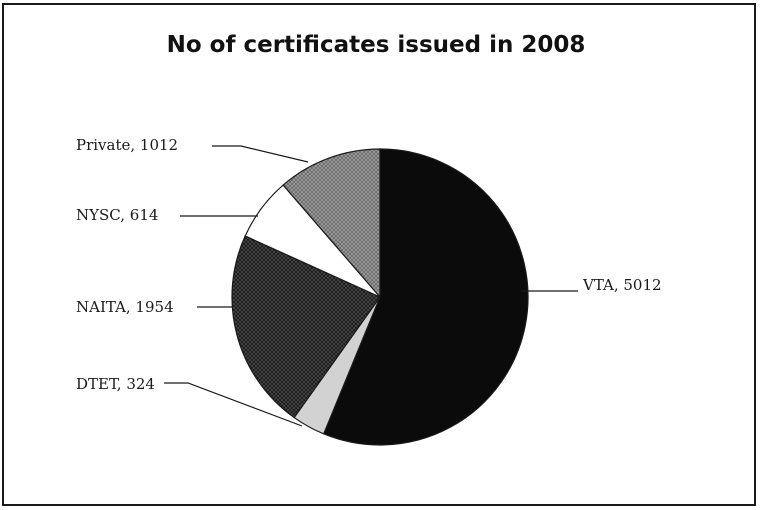 The height and width of the screenshot is (510, 760). I want to click on leader-line-dtet, so click(233, 404).